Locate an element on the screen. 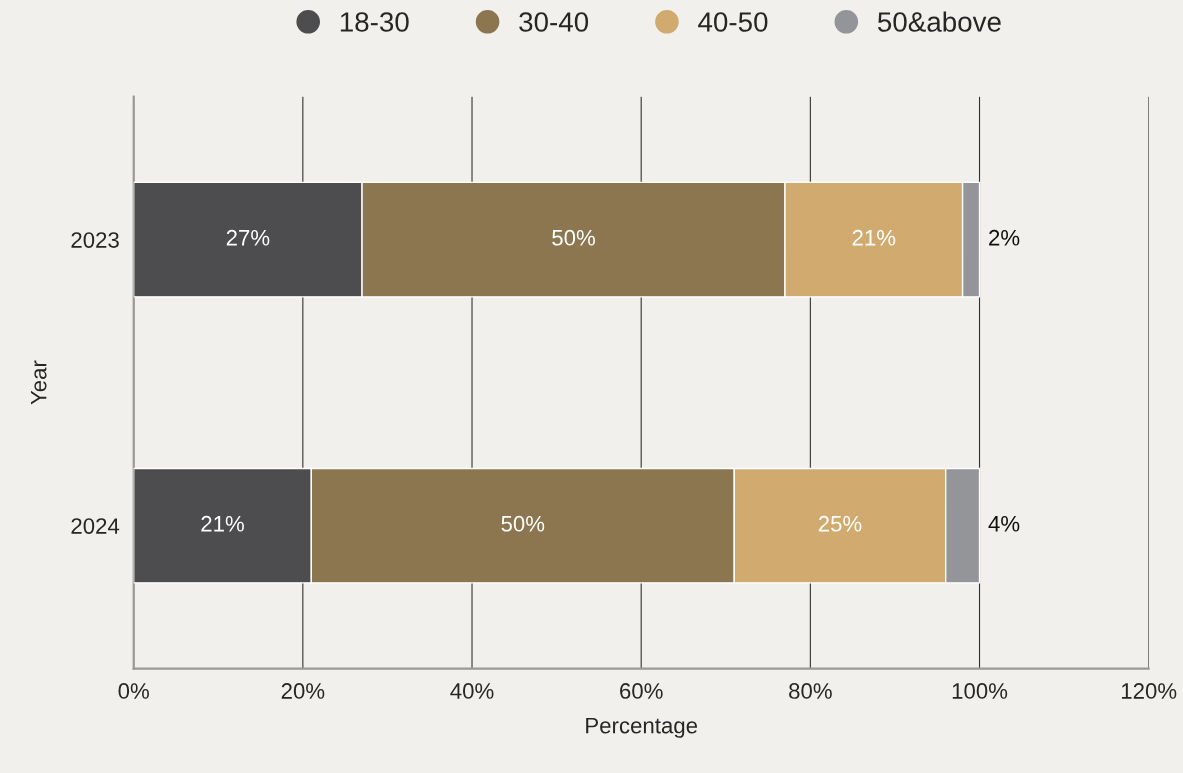  x-tick-label: 0% is located at coordinates (133, 691).